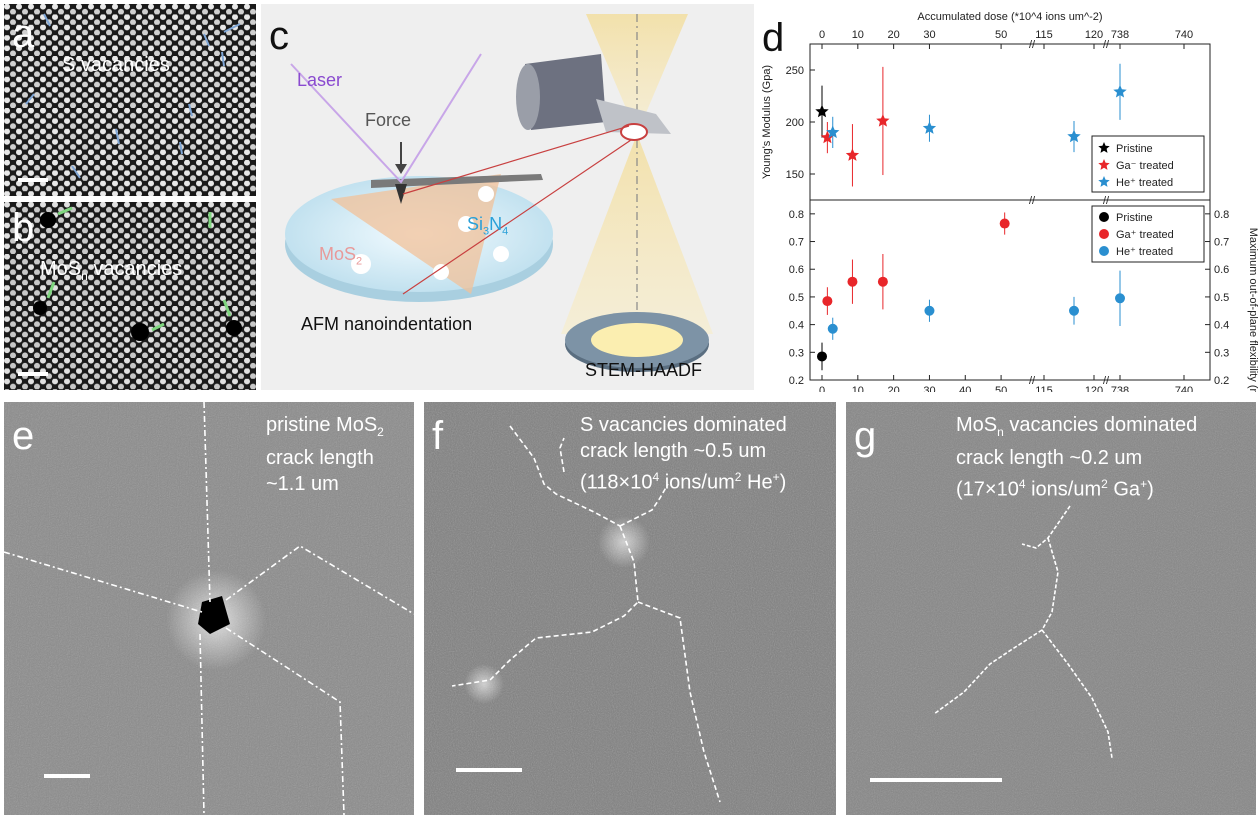  Describe the element at coordinates (1106, 45) in the screenshot. I see `axis-break-2: //` at that location.